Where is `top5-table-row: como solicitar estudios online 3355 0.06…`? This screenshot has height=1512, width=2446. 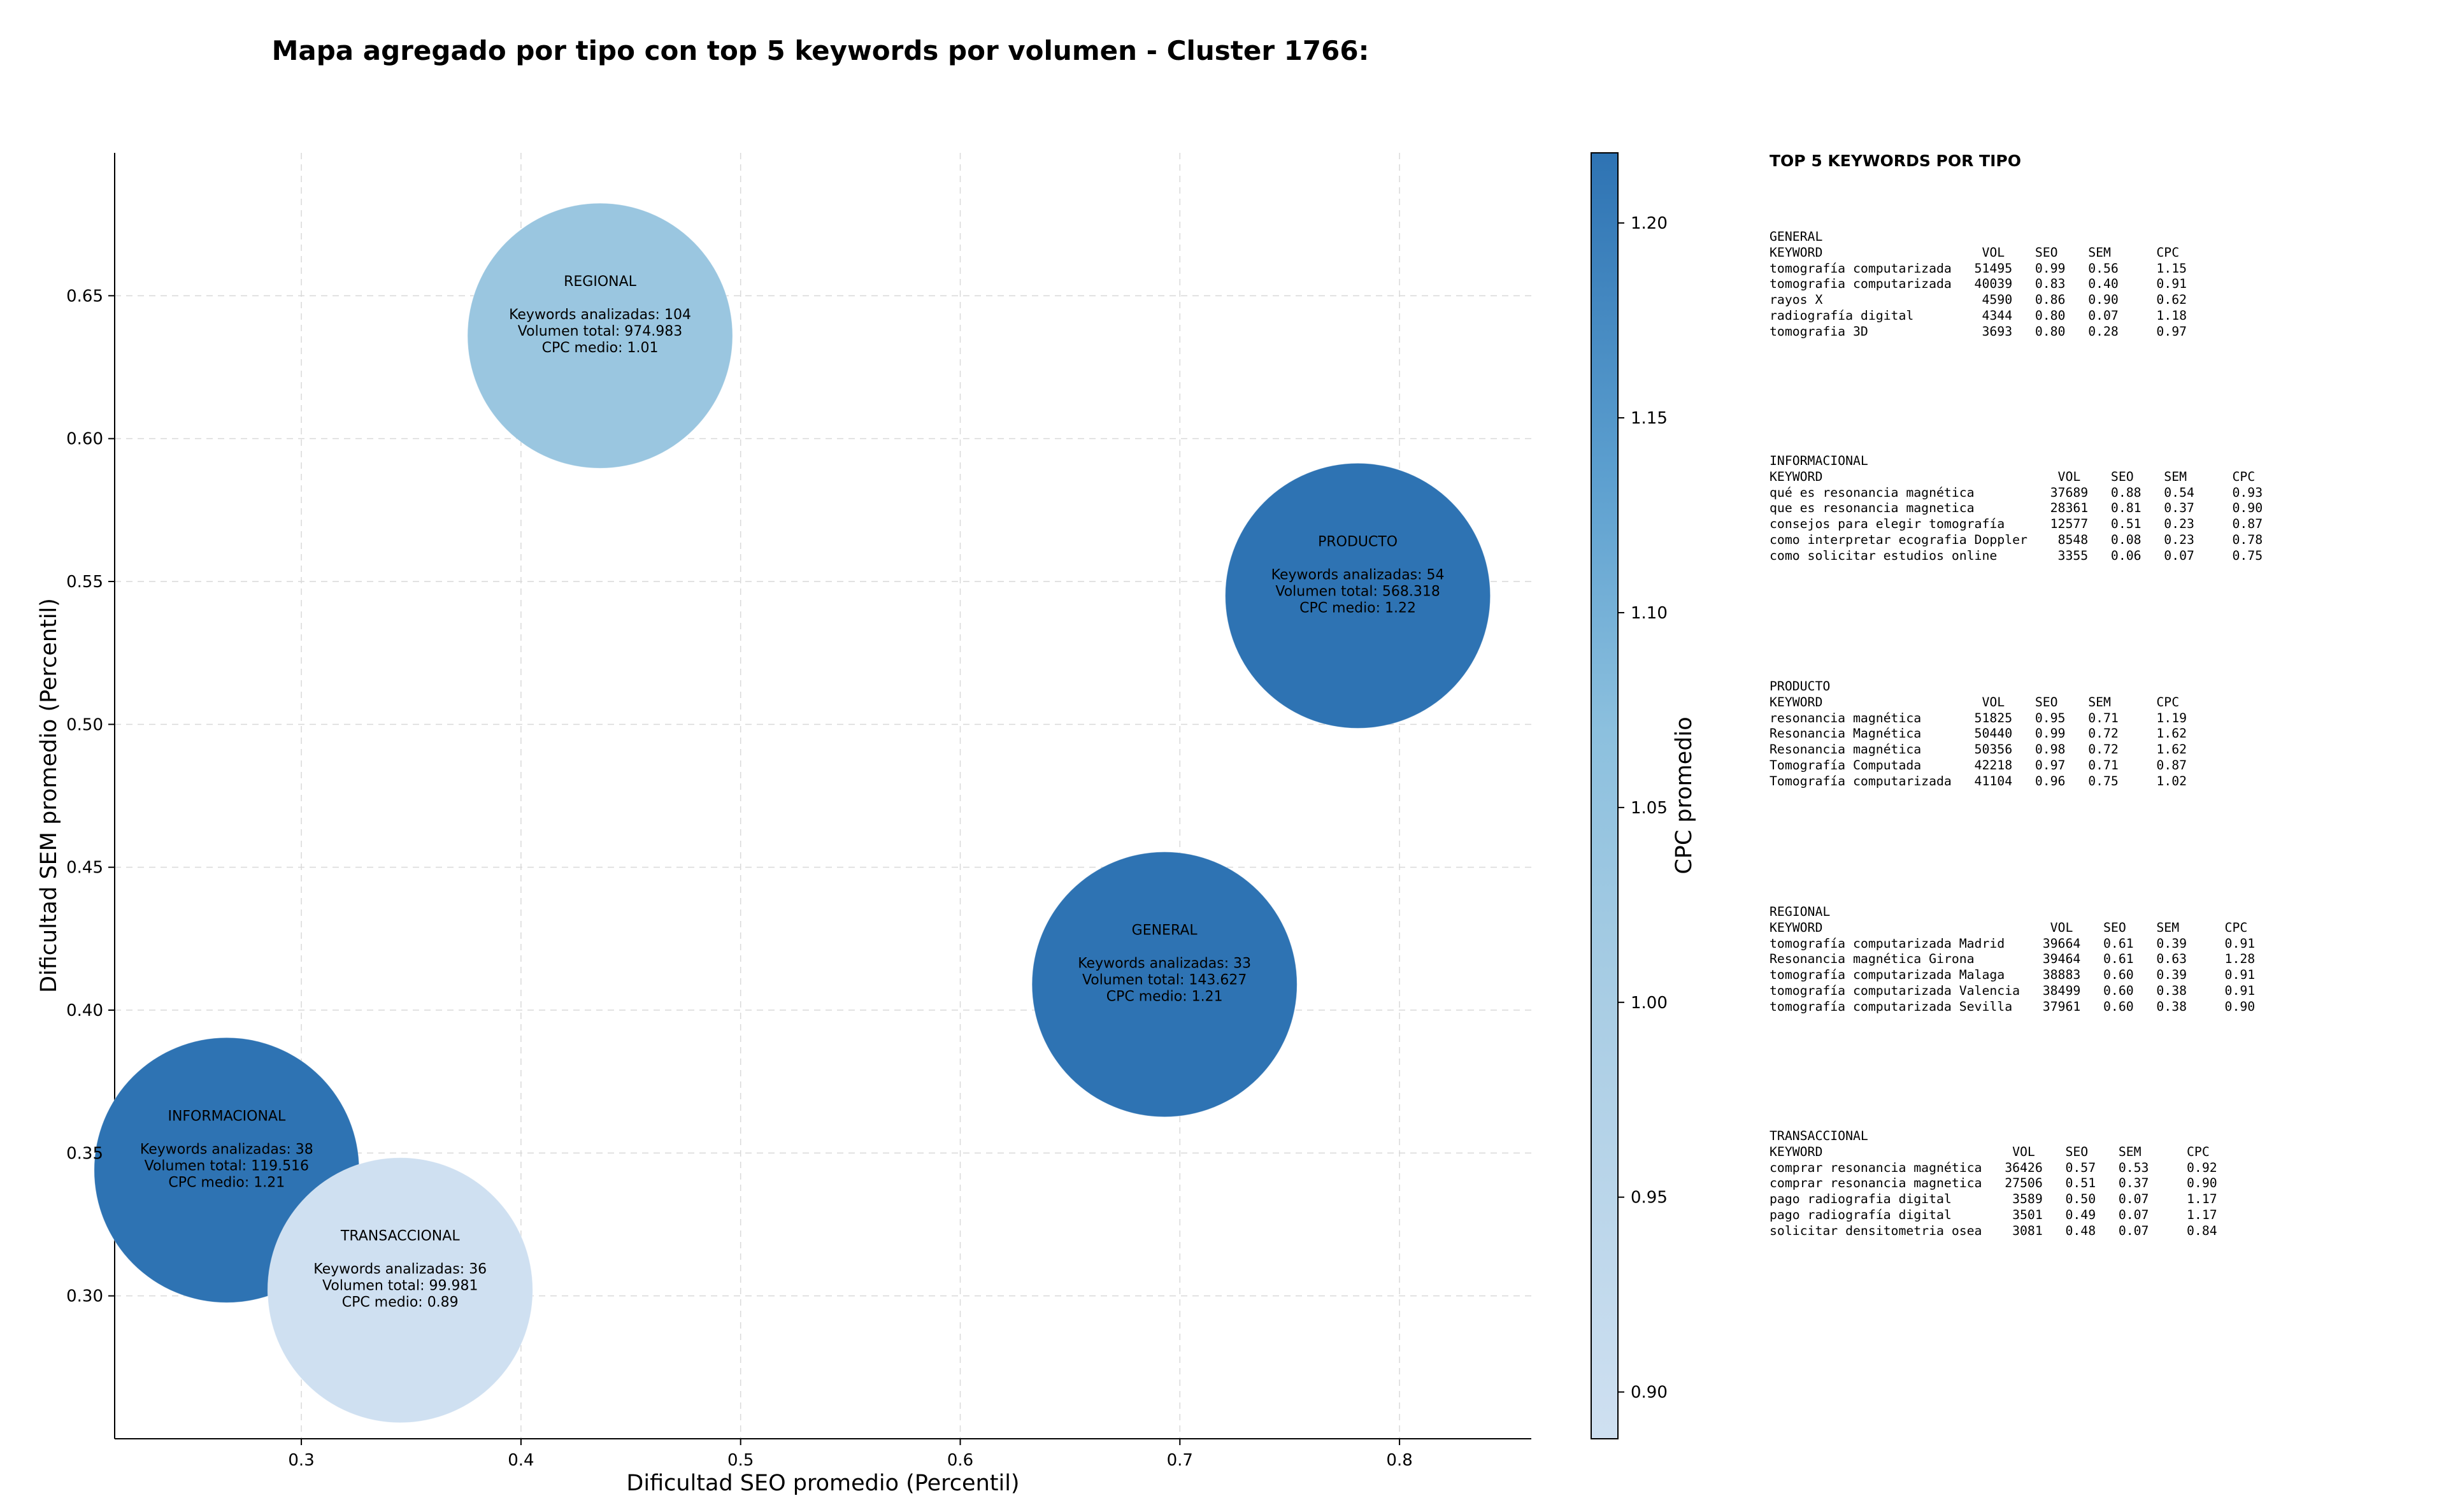 top5-table-row: como solicitar estudios online 3355 0.06… is located at coordinates (2016, 555).